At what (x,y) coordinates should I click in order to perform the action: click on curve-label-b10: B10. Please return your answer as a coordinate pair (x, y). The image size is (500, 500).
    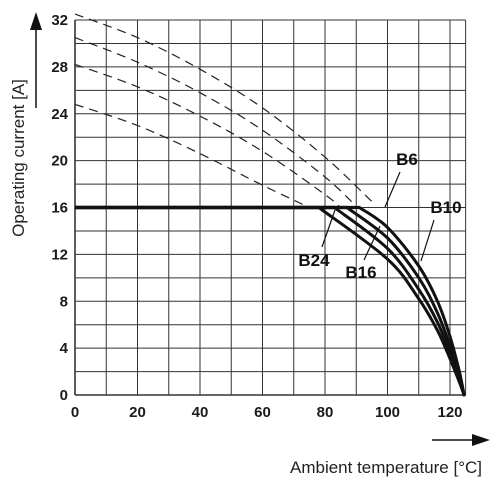
    Looking at the image, I should click on (445, 207).